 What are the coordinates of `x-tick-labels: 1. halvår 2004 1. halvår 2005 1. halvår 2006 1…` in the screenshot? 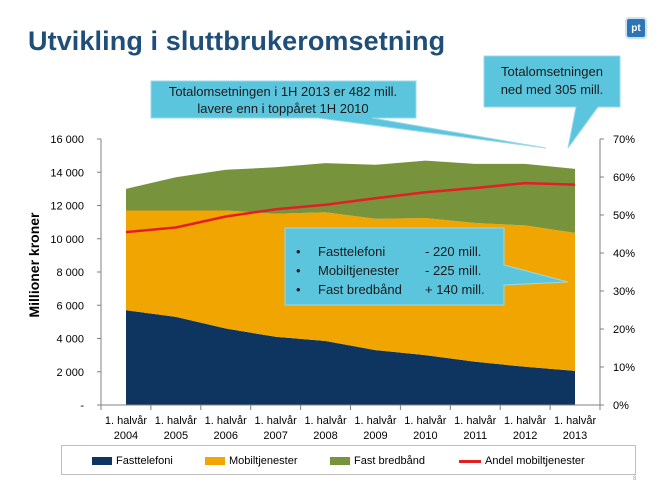 It's located at (351, 428).